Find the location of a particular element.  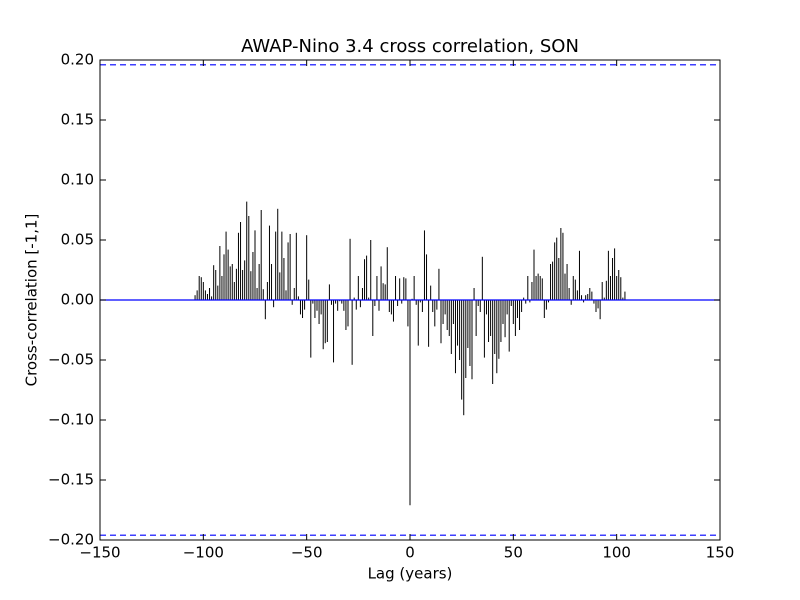

x-tick-label: −100 is located at coordinates (203, 553).